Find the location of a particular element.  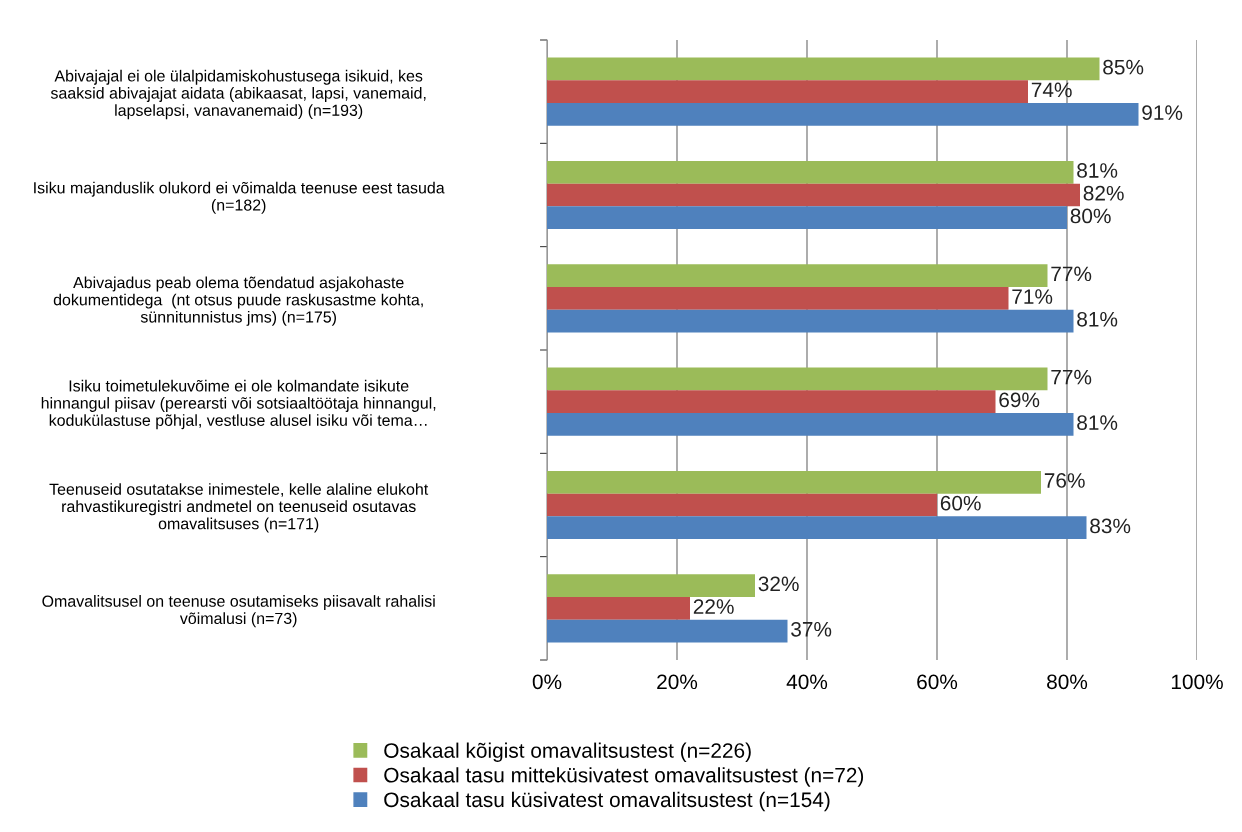

data-label: 83% is located at coordinates (1110, 526).